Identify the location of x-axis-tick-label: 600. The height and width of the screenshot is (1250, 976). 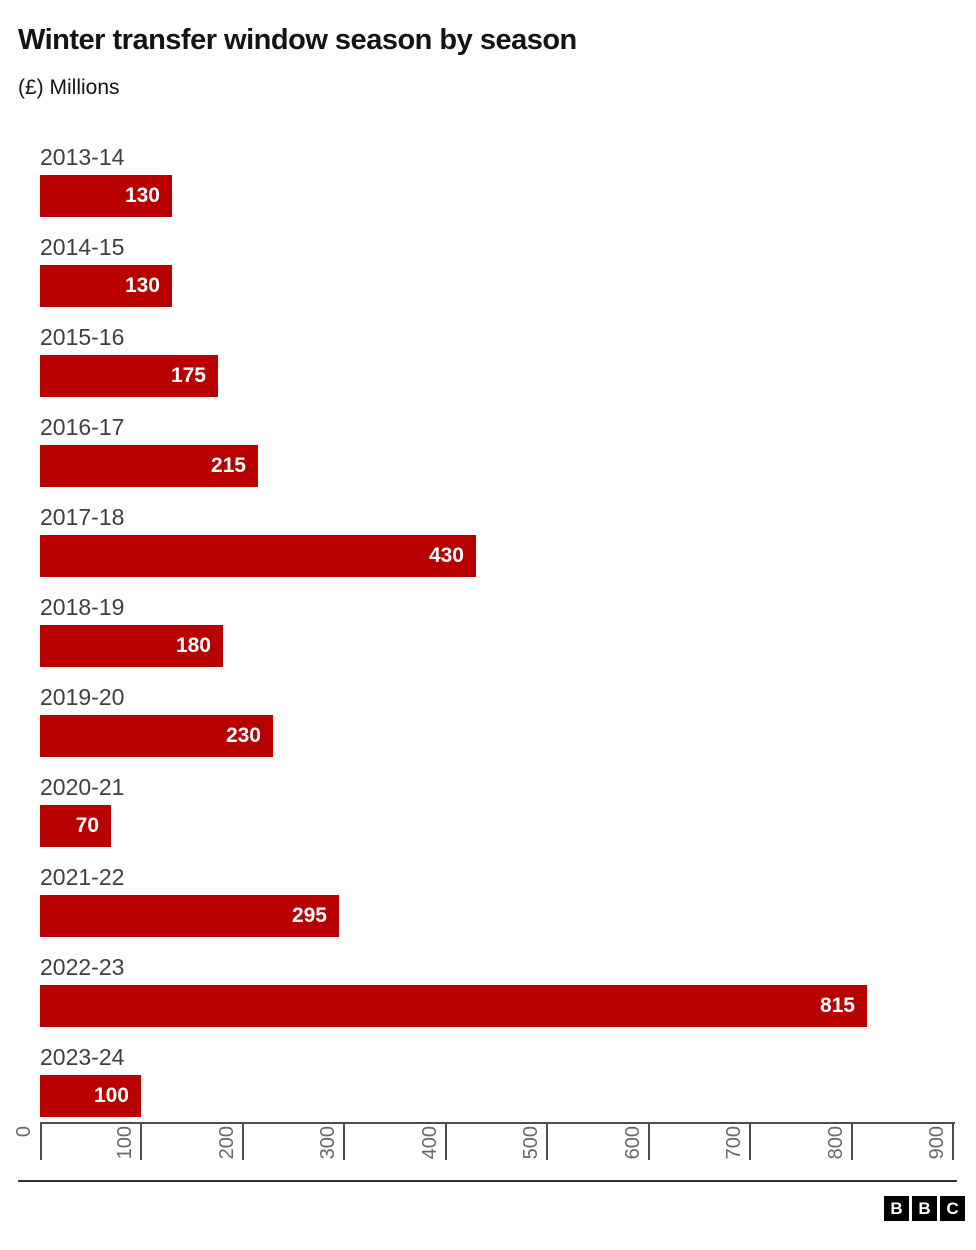
(633, 1143).